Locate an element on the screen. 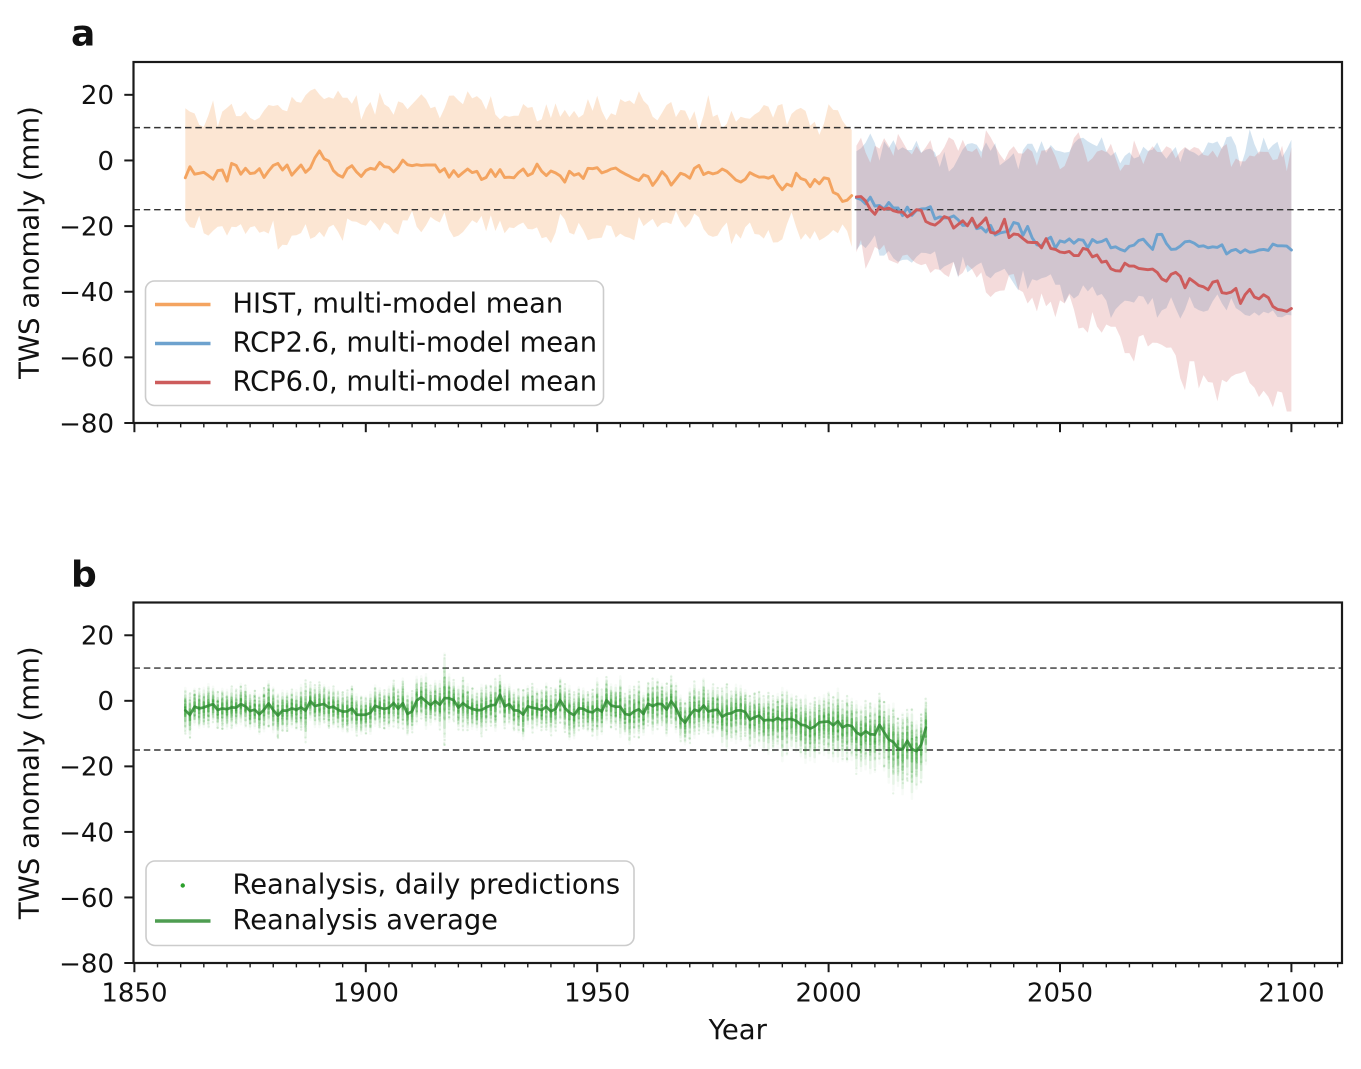  x-tick-label: 1900 is located at coordinates (366, 994).